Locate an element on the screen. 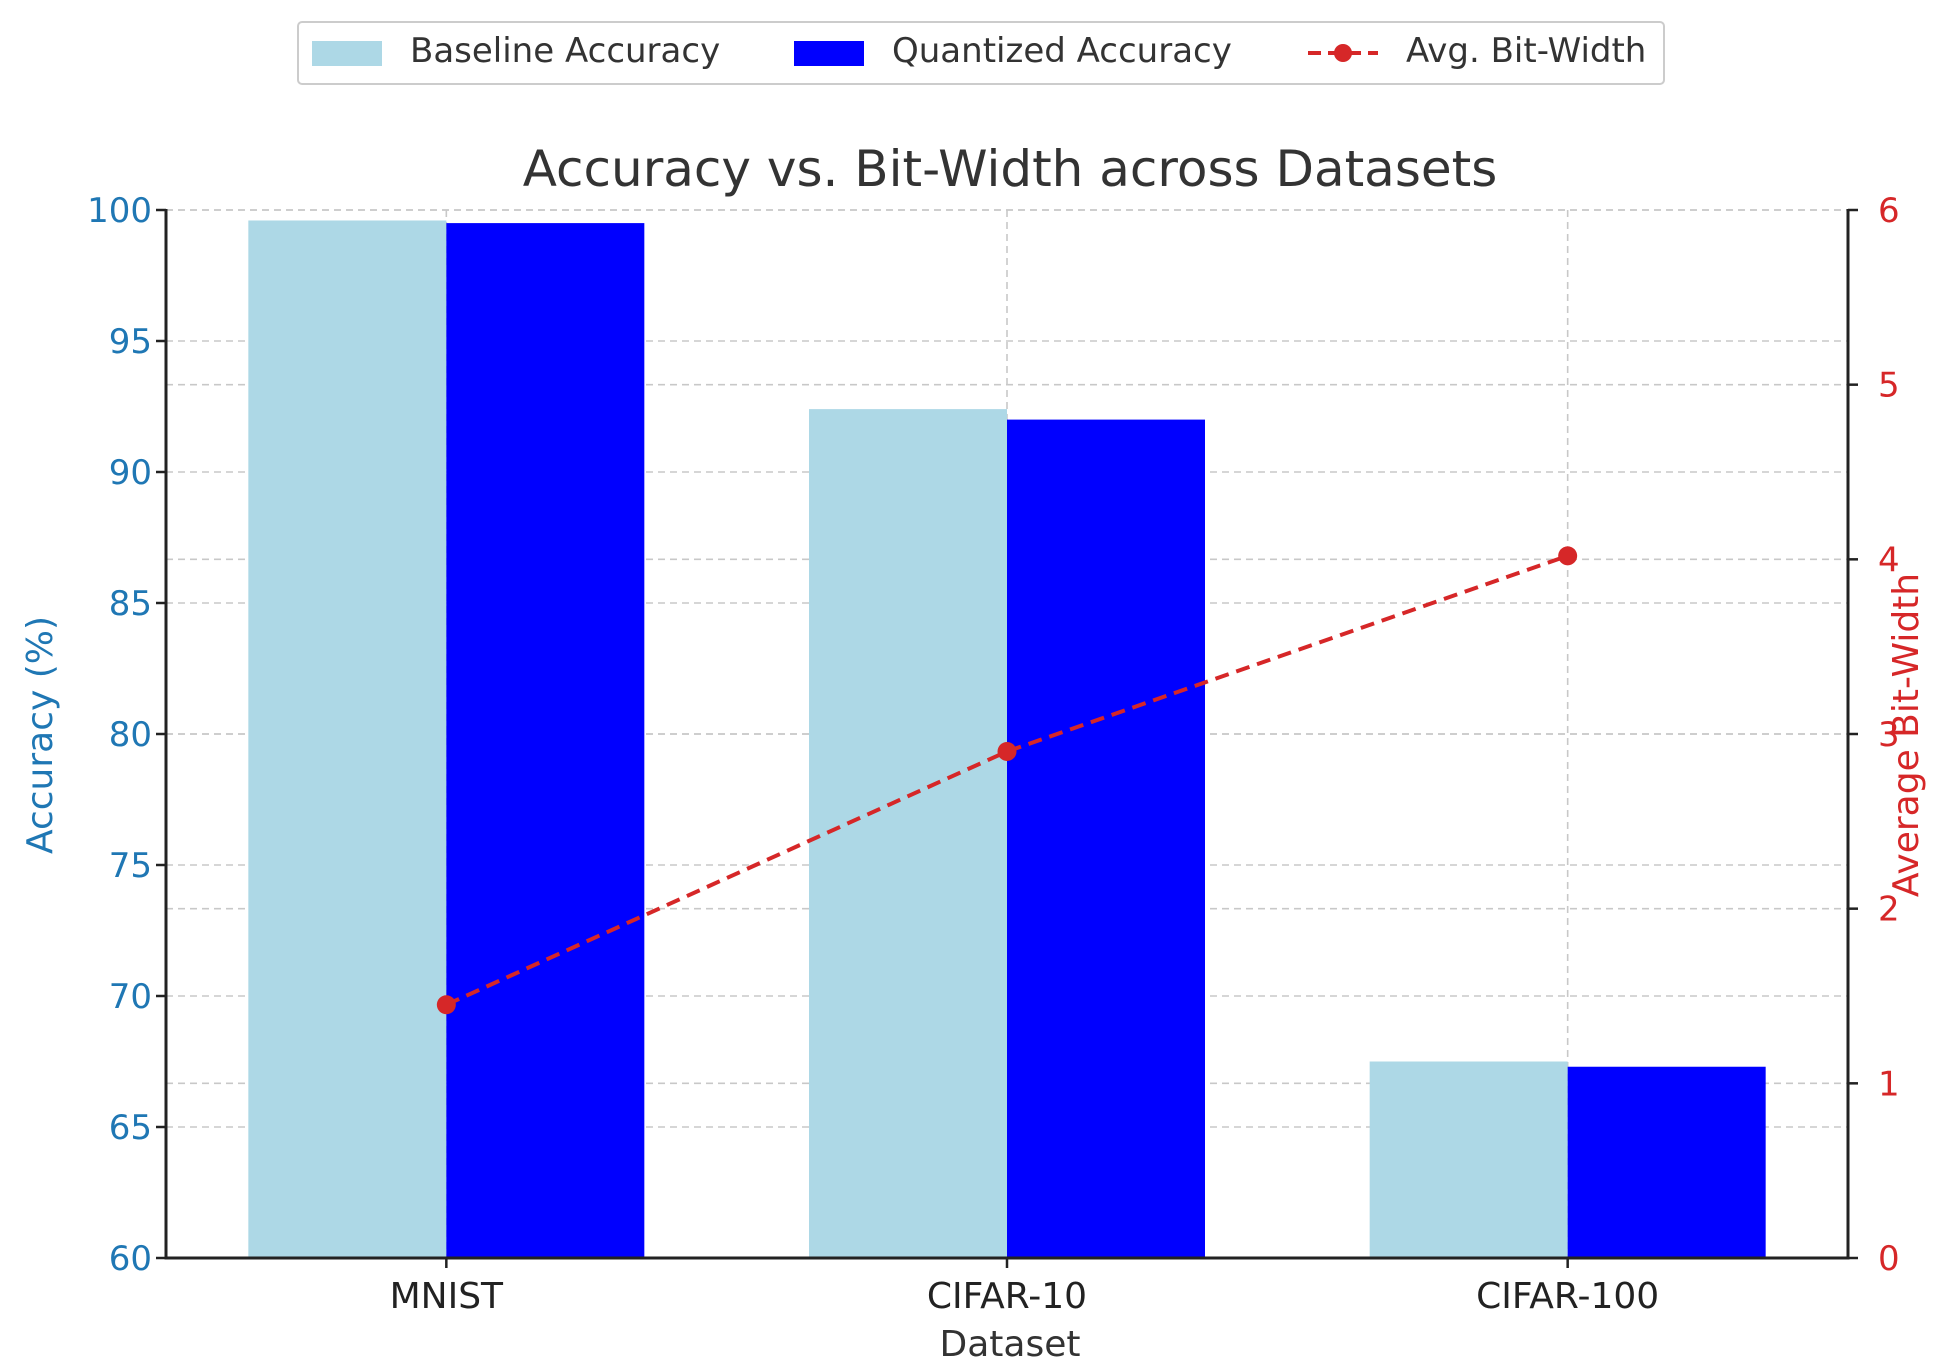 Image resolution: width=1950 pixels, height=1370 pixels. right-tick-label-5: 5 is located at coordinates (1889, 386).